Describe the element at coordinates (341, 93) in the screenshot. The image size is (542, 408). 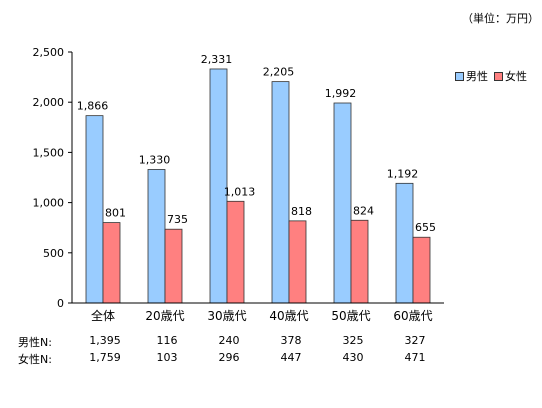
I see `data-label-male: 1,992` at that location.